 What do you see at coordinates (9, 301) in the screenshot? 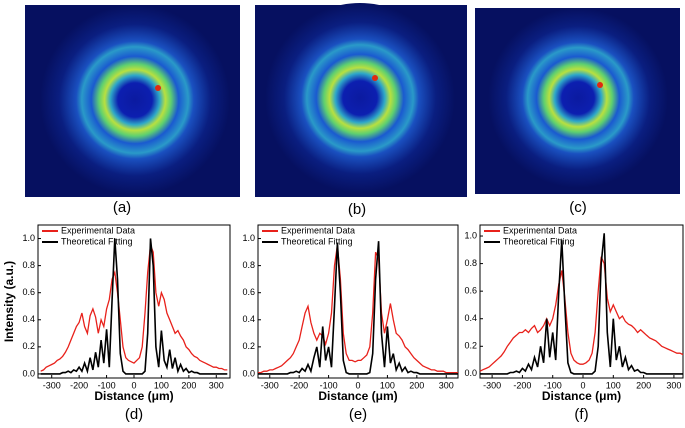
I see `y-axis-label: Intensity (a.u.)` at bounding box center [9, 301].